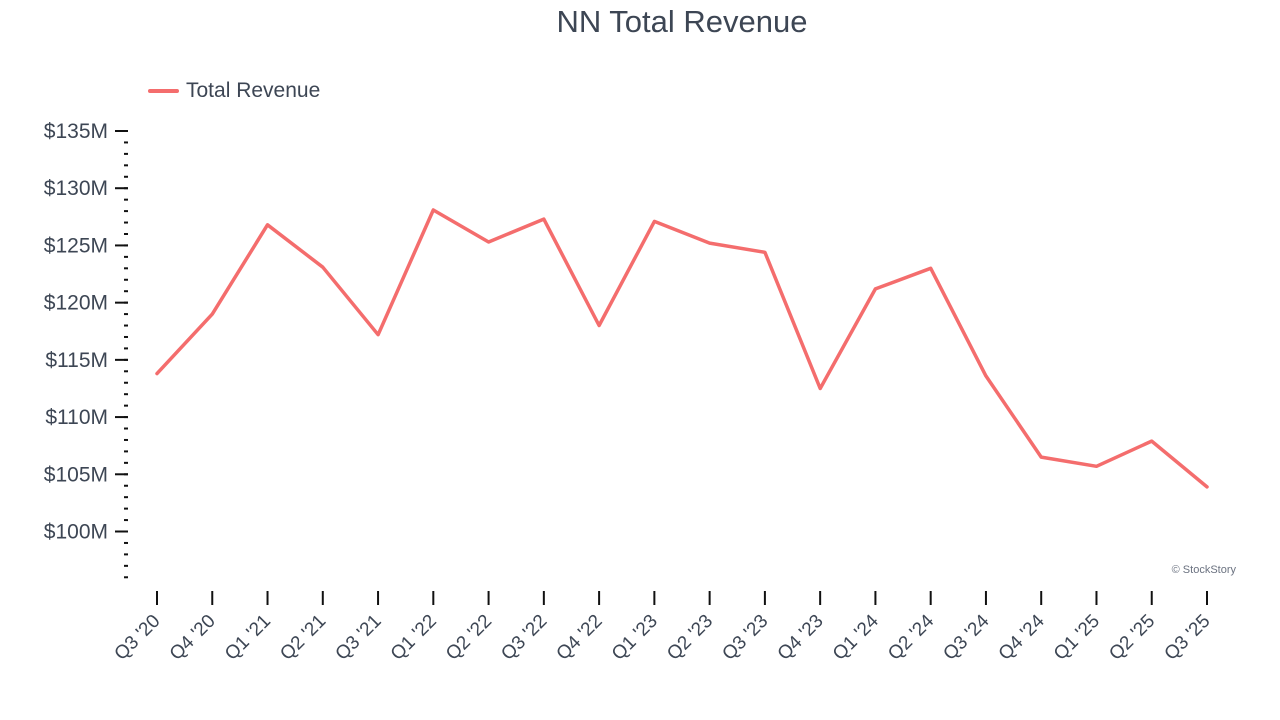 The image size is (1280, 720). What do you see at coordinates (76, 360) in the screenshot?
I see `y-tick-label: $115M` at bounding box center [76, 360].